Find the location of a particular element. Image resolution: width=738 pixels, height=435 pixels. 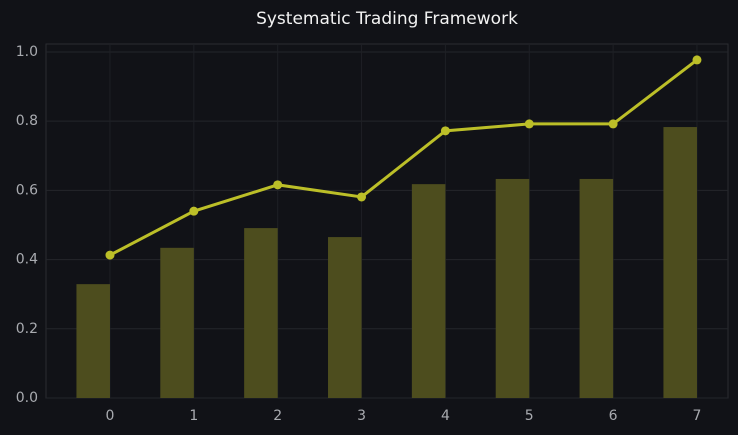

x-tick-label: 7 is located at coordinates (697, 416).